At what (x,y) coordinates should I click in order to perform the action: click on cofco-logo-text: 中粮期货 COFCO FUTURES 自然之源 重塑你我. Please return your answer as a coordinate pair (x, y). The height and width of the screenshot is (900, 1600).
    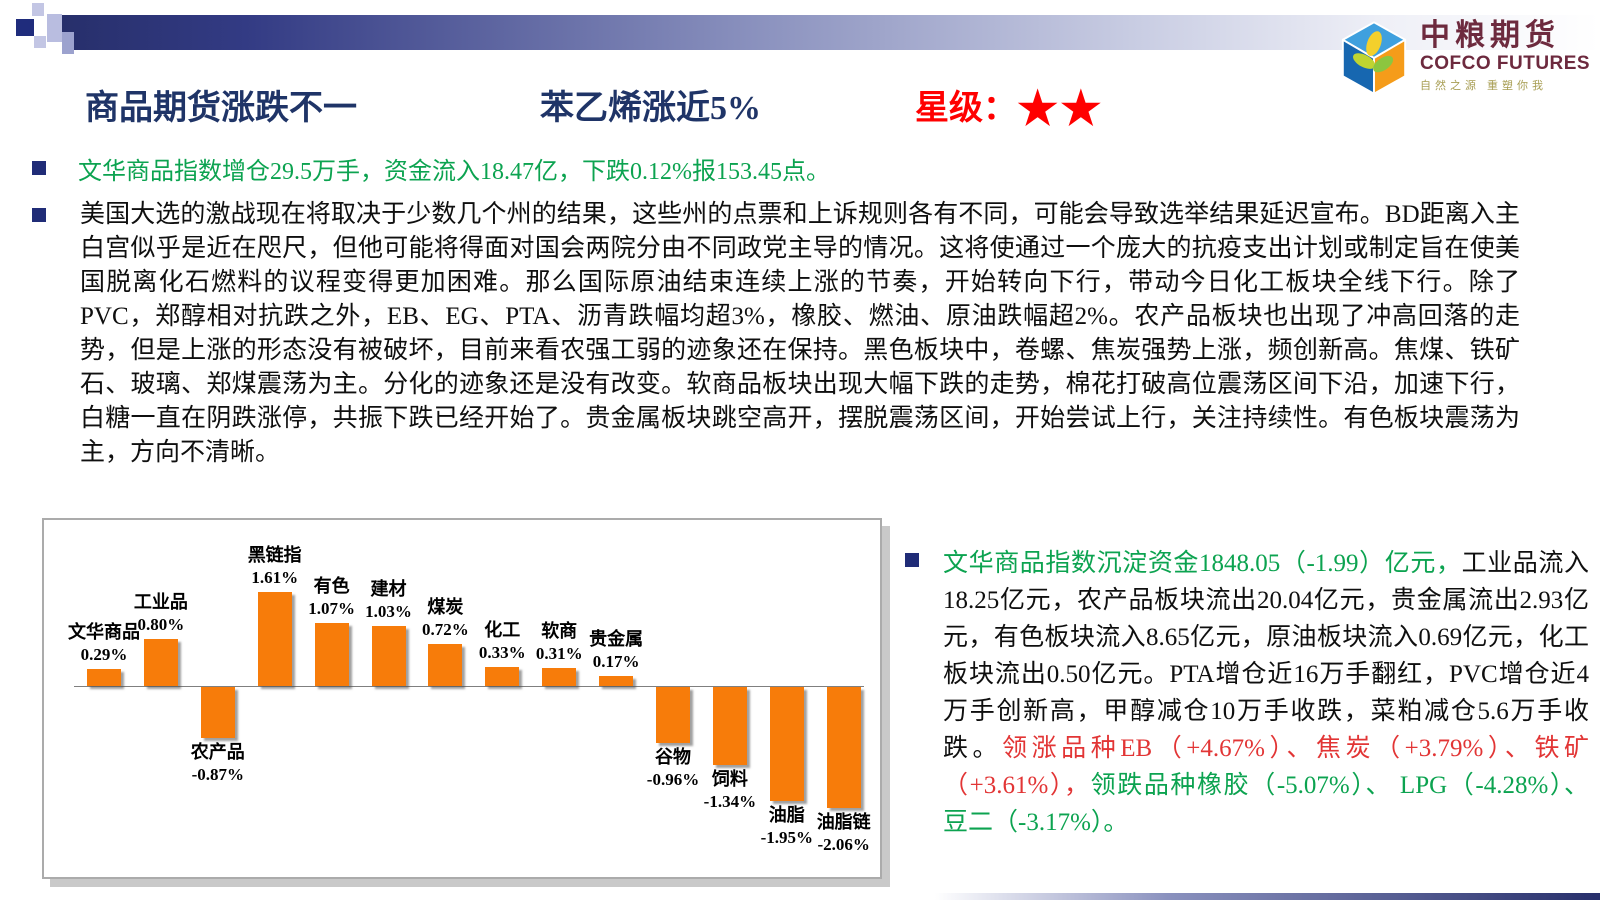
    Looking at the image, I should click on (1505, 57).